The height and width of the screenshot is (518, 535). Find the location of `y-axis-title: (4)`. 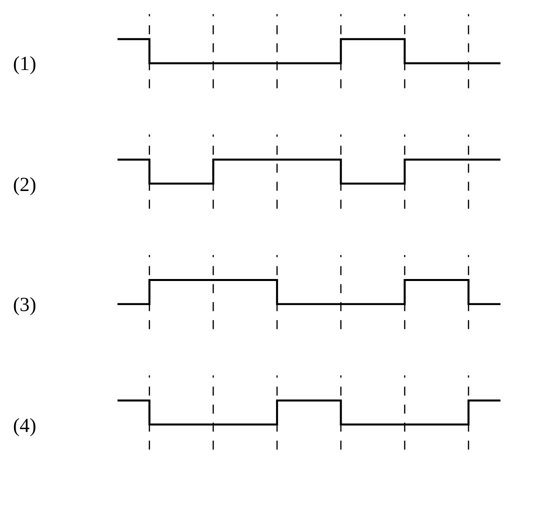

y-axis-title: (4) is located at coordinates (24, 426).